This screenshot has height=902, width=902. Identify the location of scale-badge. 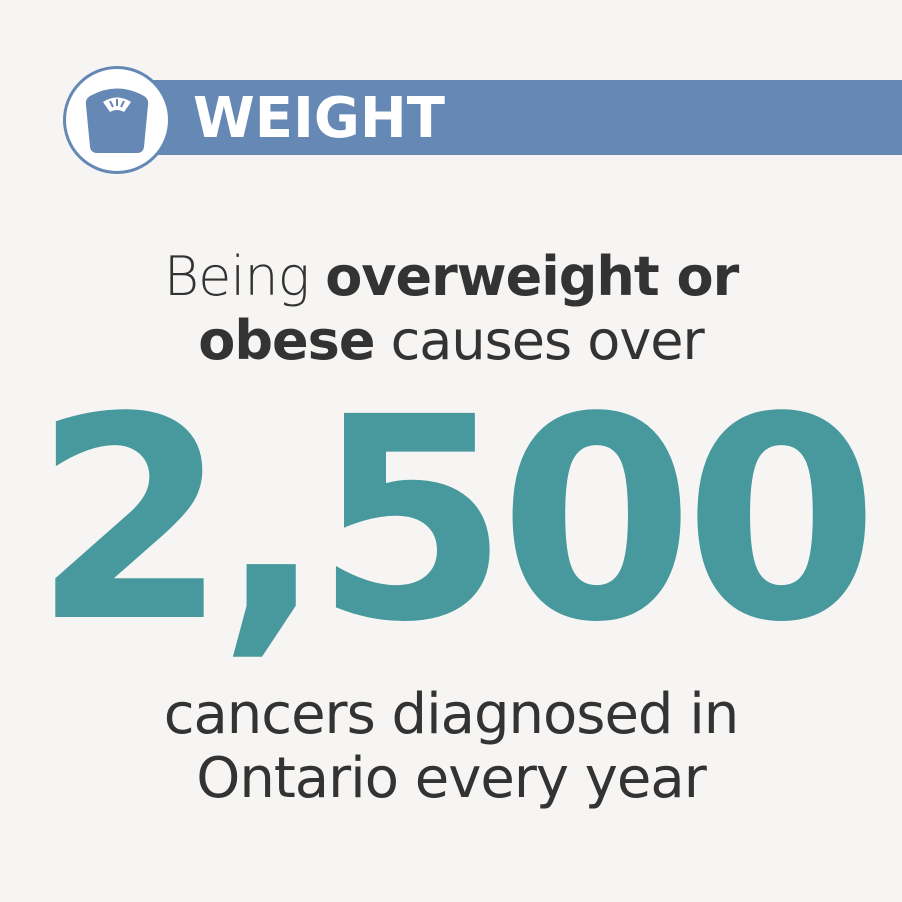
(117, 120).